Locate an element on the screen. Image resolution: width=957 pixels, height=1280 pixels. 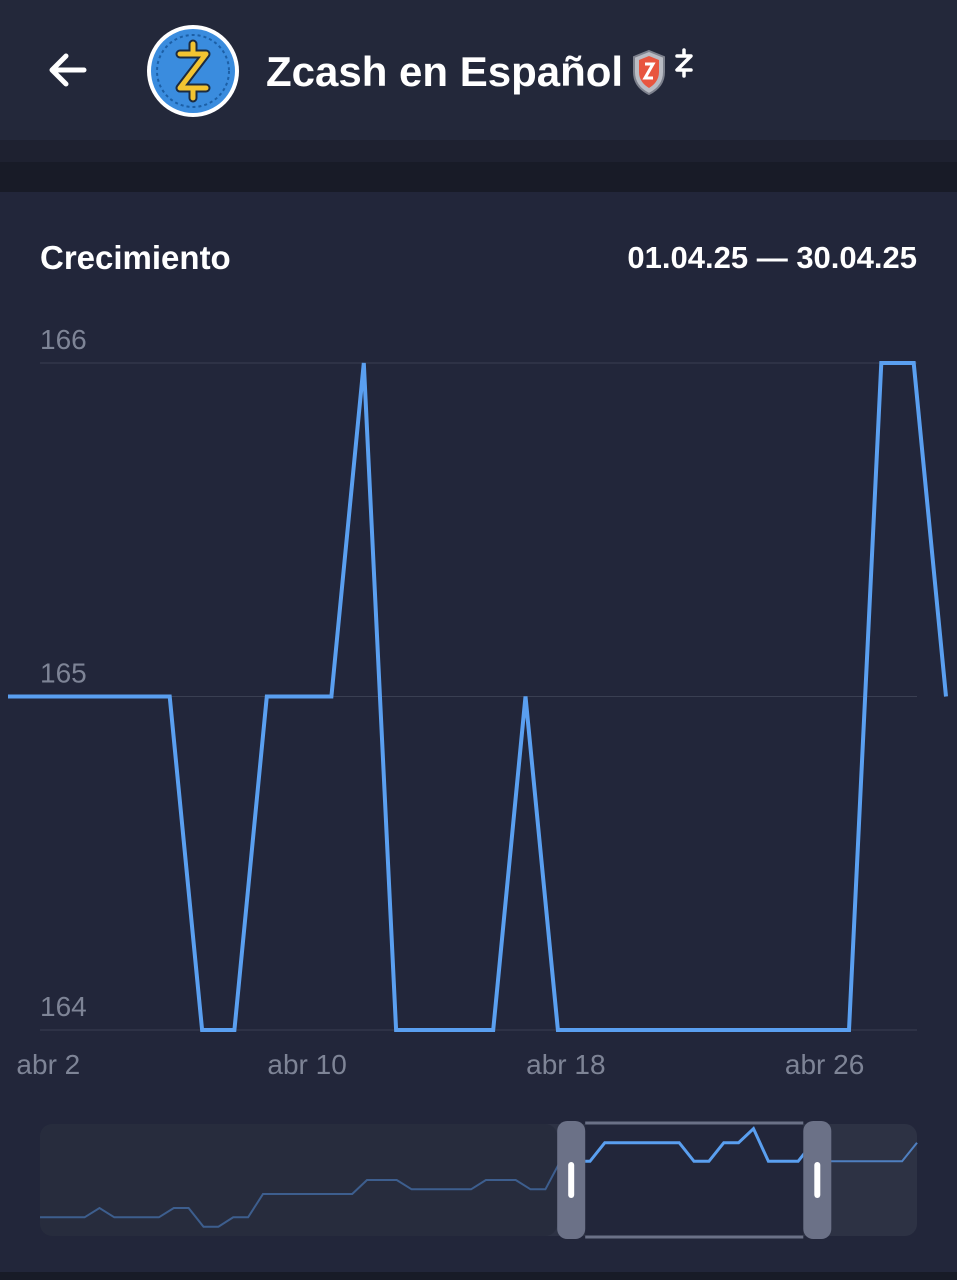
navigator-handle-right-grip is located at coordinates (817, 1180).